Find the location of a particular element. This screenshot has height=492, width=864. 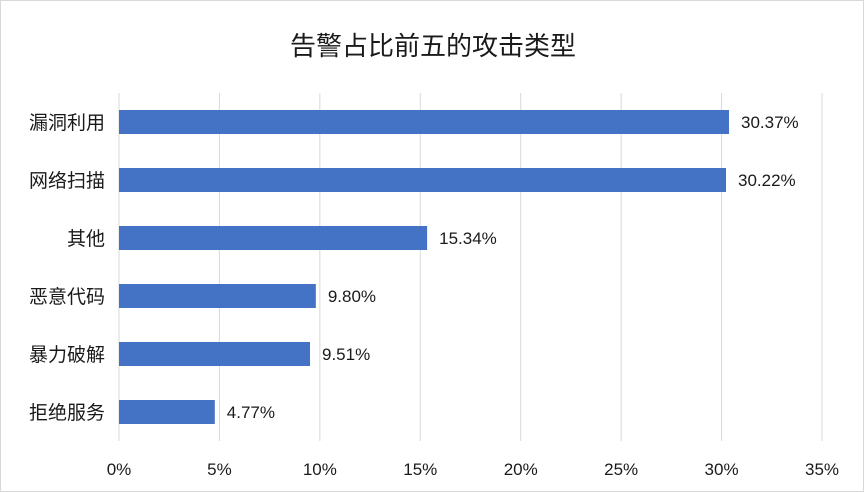

data-label: 30.22% is located at coordinates (767, 180).